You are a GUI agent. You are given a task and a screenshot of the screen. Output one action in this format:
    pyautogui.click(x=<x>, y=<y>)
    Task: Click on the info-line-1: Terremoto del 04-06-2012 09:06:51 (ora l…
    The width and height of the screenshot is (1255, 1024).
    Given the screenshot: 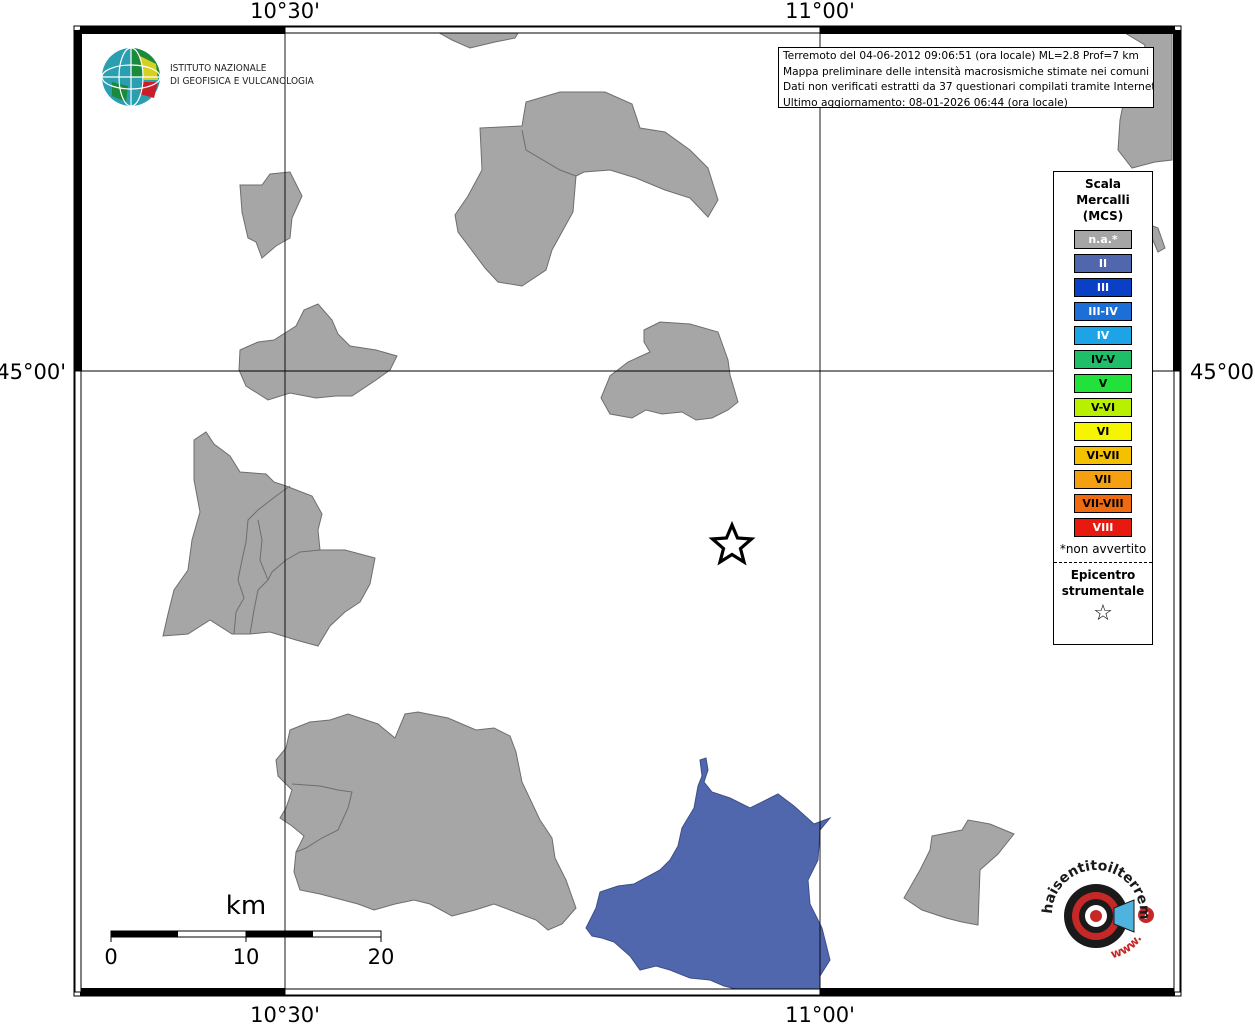 What is the action you would take?
    pyautogui.click(x=961, y=56)
    